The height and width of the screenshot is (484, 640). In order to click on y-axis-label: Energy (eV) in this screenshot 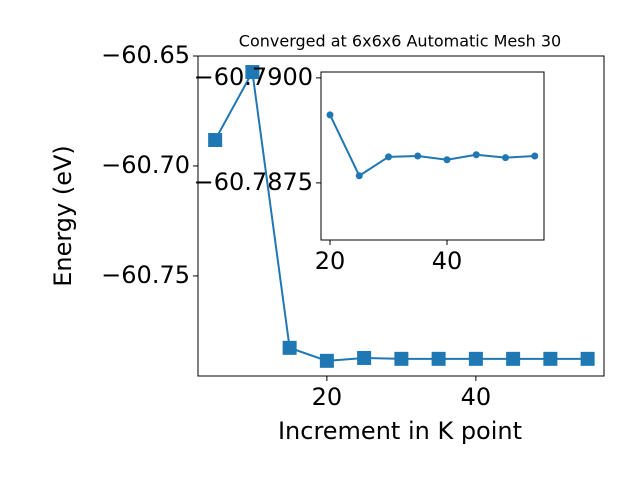, I will do `click(63, 216)`.